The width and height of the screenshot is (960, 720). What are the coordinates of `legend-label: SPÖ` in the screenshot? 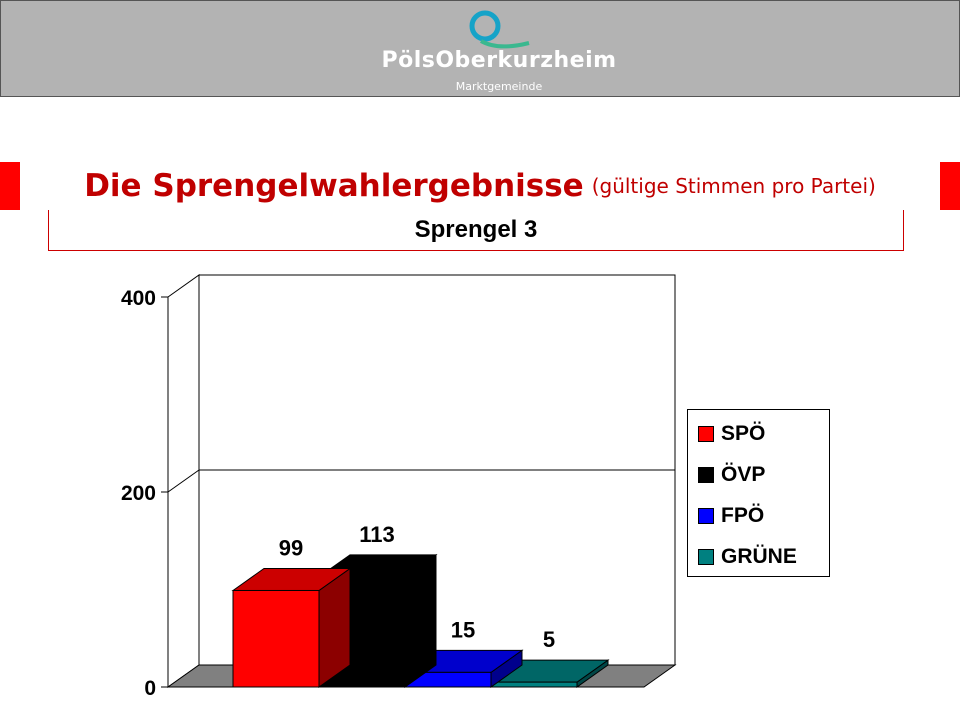 It's located at (743, 433).